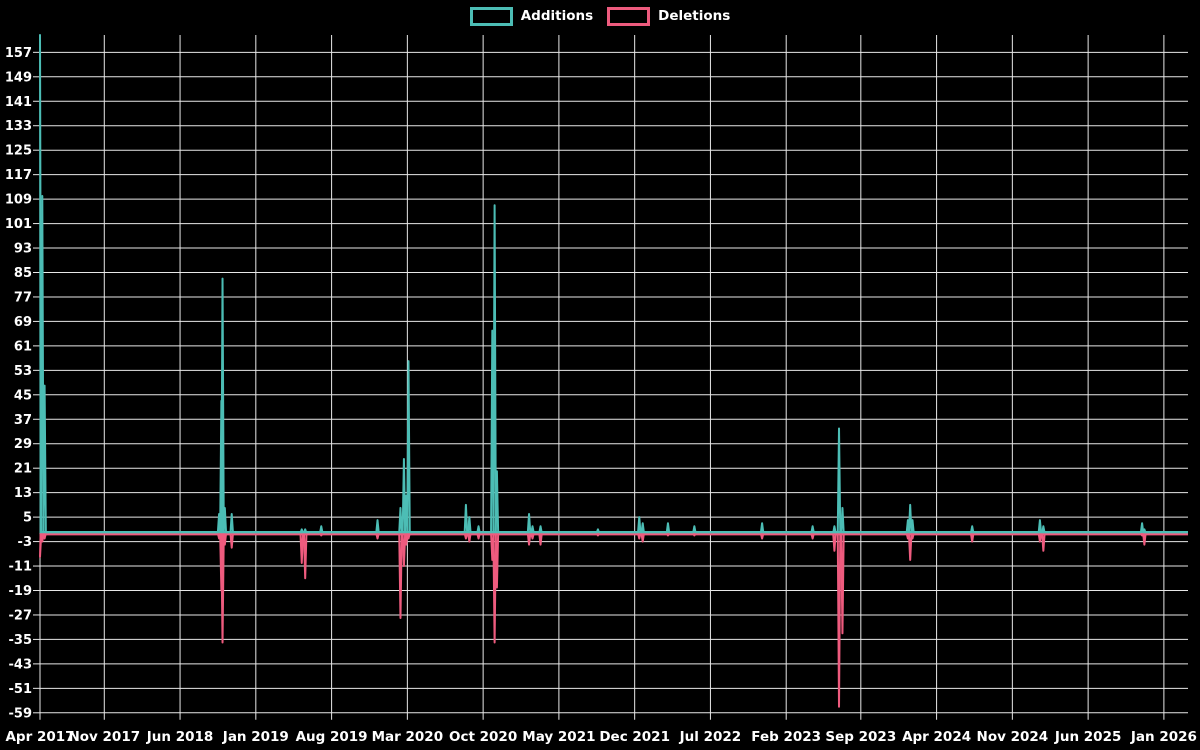  I want to click on y-tick-label: -11, so click(21, 567).